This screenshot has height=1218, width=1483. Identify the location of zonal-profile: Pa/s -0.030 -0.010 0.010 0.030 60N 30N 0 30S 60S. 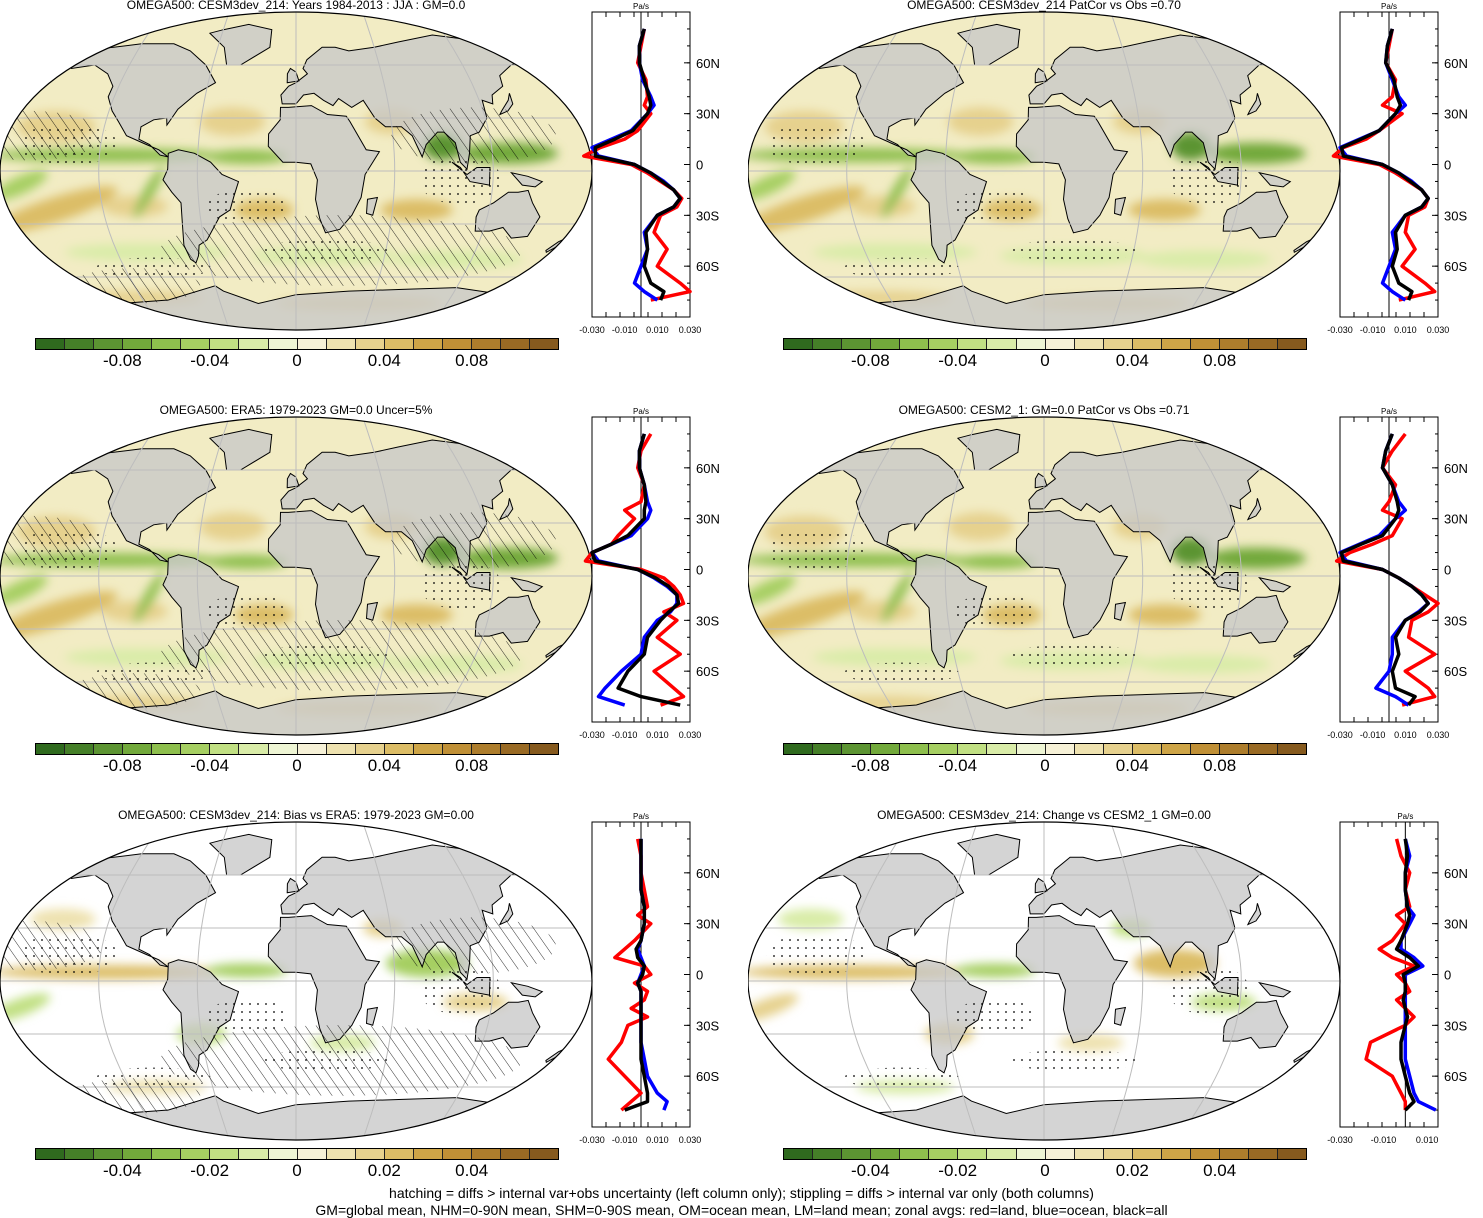
(1397, 168).